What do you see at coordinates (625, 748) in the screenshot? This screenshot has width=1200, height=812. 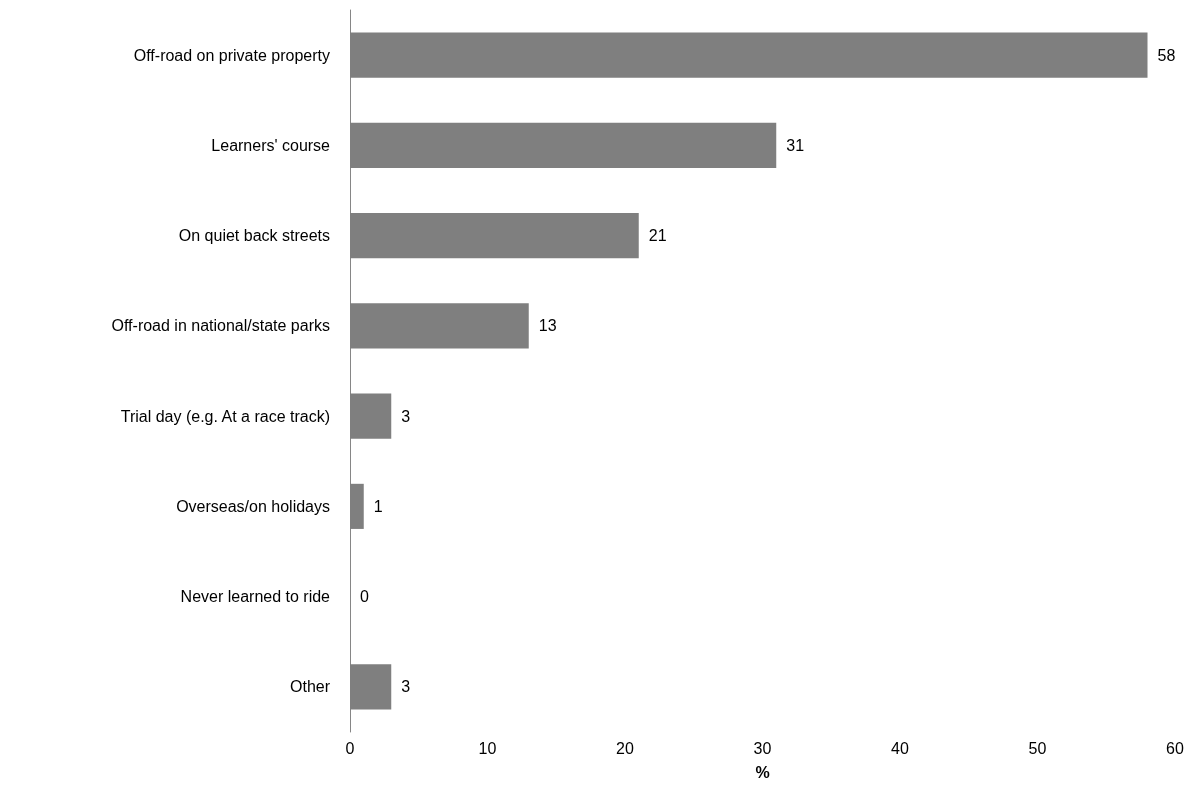 I see `x-tick-label: 20` at bounding box center [625, 748].